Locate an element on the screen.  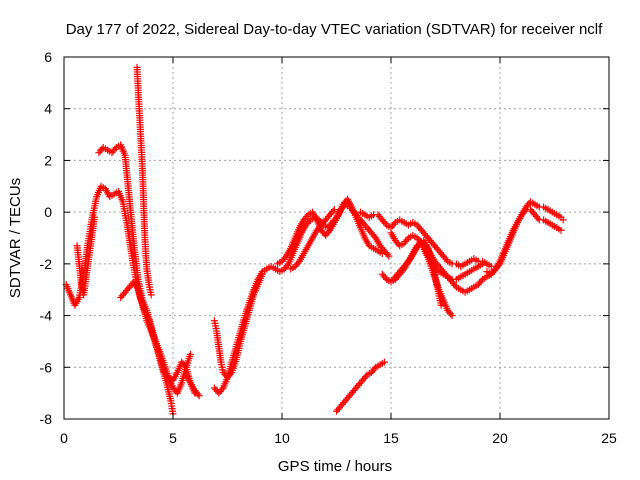
y-tick-label: 4 is located at coordinates (48, 109).